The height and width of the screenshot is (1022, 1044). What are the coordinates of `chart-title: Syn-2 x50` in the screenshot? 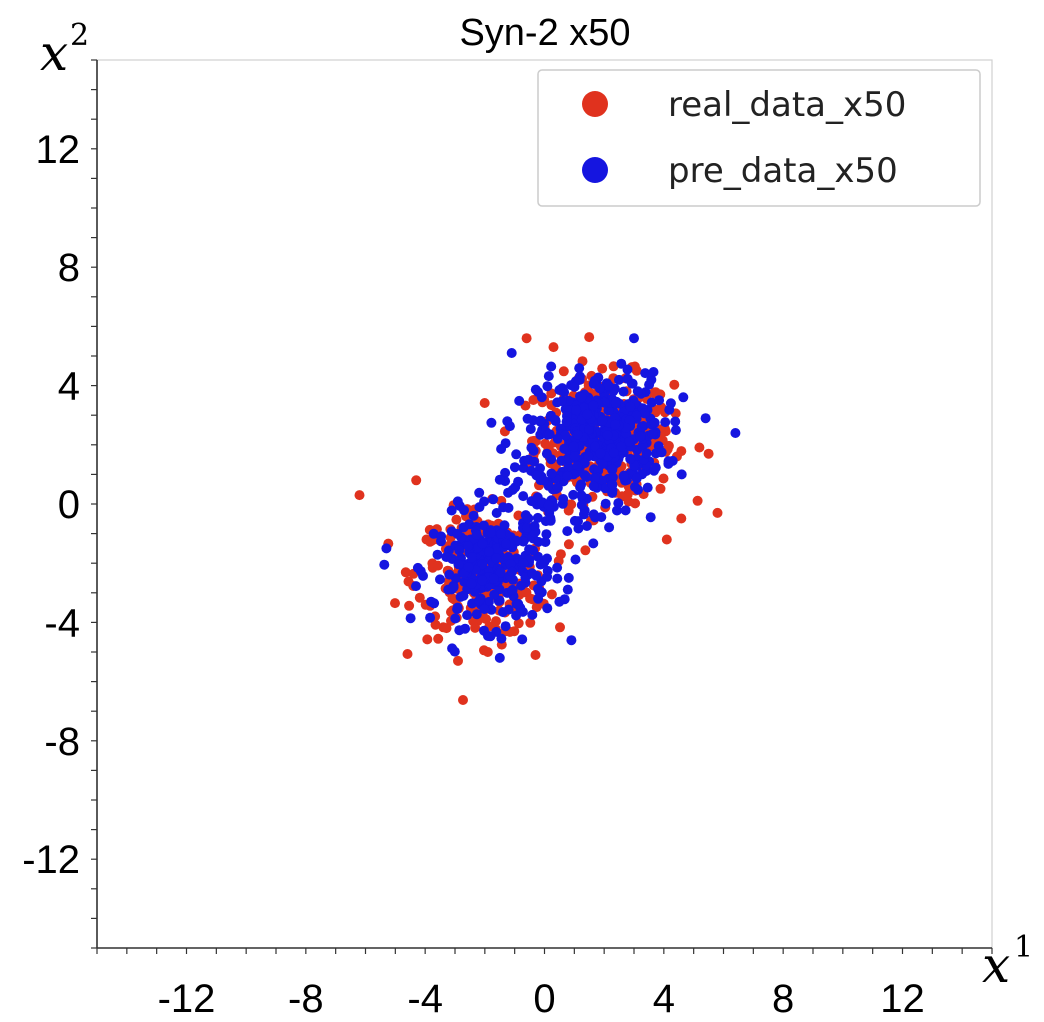 It's located at (544, 33).